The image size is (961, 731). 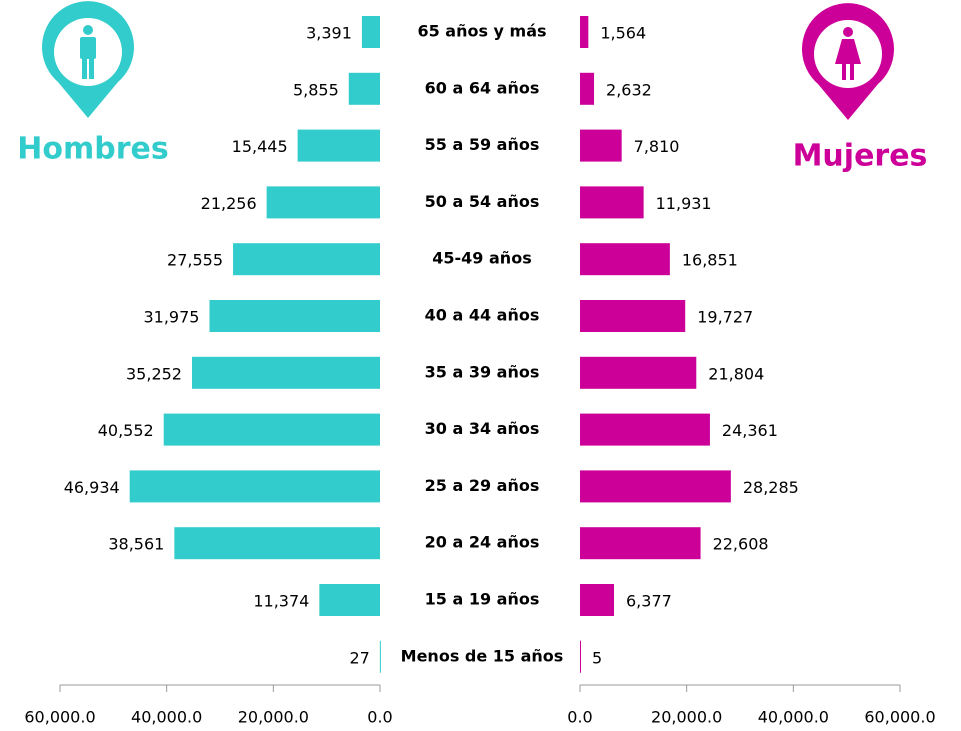 I want to click on value-label: 3,391, so click(x=329, y=33).